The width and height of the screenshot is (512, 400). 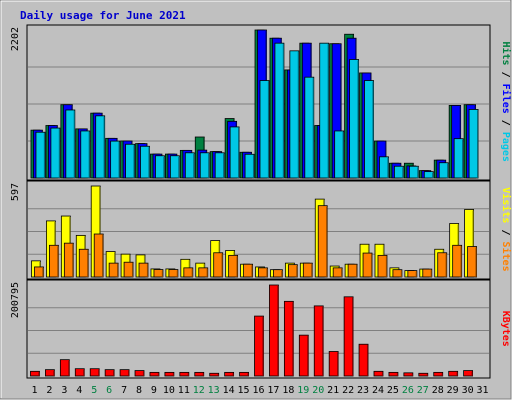 I want to click on x-tick-label-day-8: 8, so click(x=139, y=390).